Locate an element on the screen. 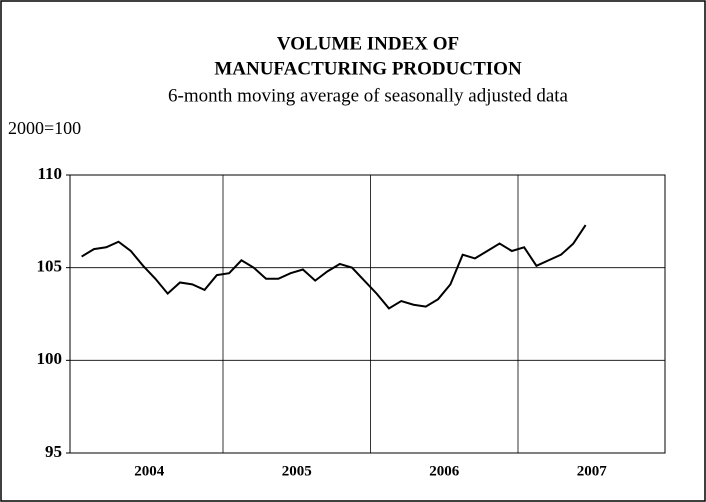  y-tick-label: 110 is located at coordinates (49, 173).